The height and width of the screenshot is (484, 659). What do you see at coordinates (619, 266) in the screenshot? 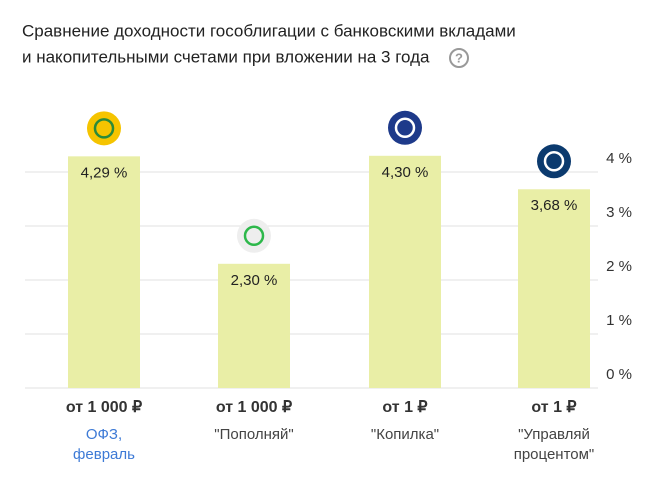
I see `y-tick-label: 2 %` at bounding box center [619, 266].